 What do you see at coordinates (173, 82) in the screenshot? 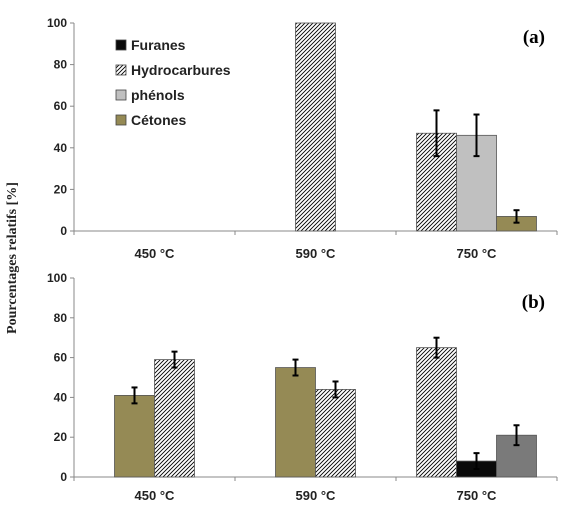
I see `legend: Furanes Hydrocarbures phénols Cétones` at bounding box center [173, 82].